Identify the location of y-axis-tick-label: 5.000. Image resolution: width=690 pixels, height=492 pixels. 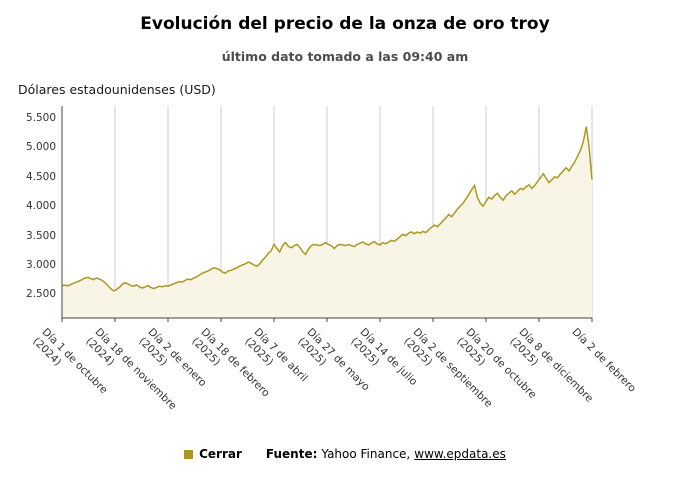
(40, 147).